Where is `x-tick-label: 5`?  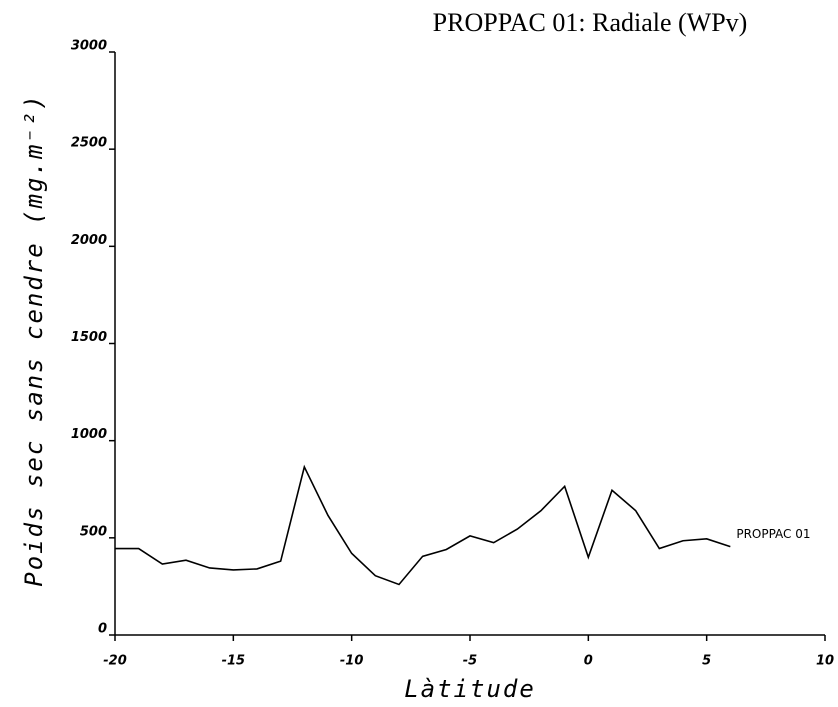 x-tick-label: 5 is located at coordinates (706, 661).